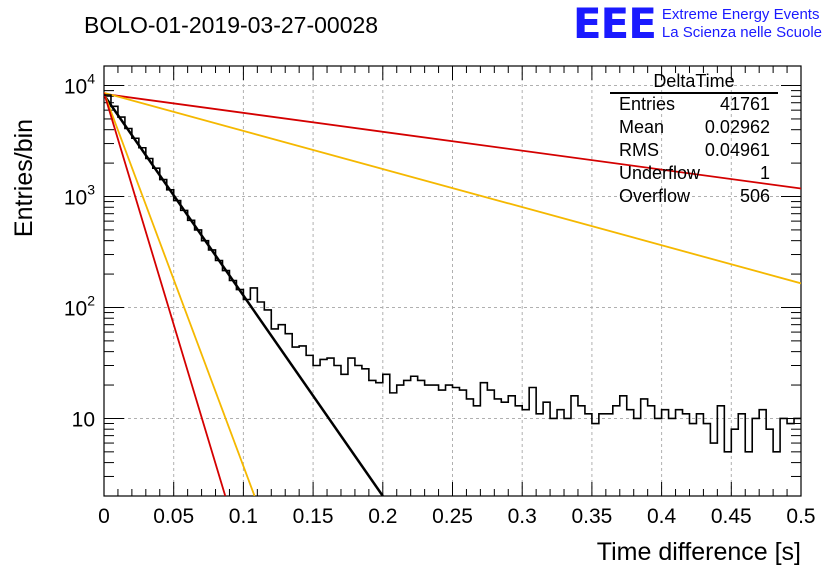  Describe the element at coordinates (382, 516) in the screenshot. I see `x-tick-label: 0.2` at that location.